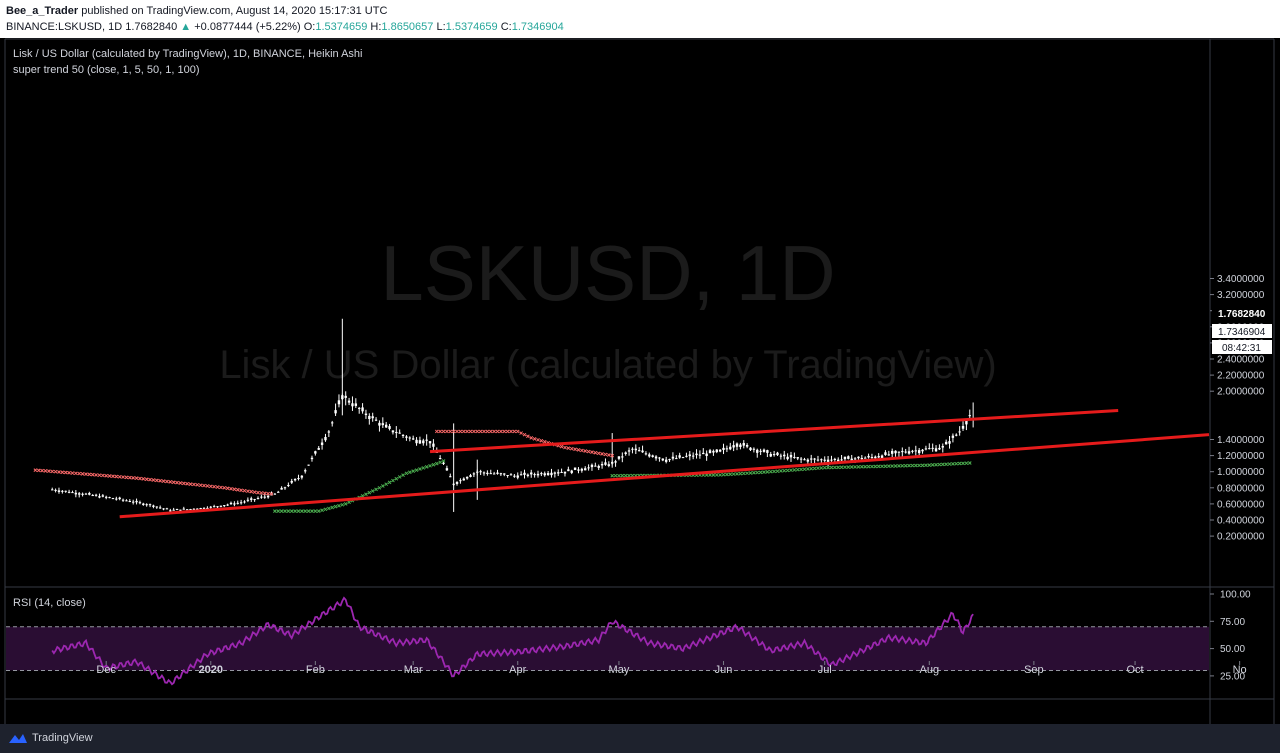 The height and width of the screenshot is (753, 1280). I want to click on symbol-label: BINANCE:LSKUSD, 1D, so click(64, 27).